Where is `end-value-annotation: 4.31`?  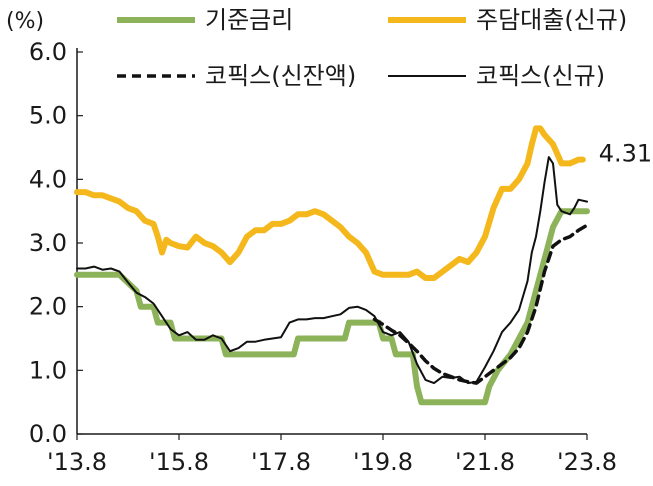 end-value-annotation: 4.31 is located at coordinates (625, 154).